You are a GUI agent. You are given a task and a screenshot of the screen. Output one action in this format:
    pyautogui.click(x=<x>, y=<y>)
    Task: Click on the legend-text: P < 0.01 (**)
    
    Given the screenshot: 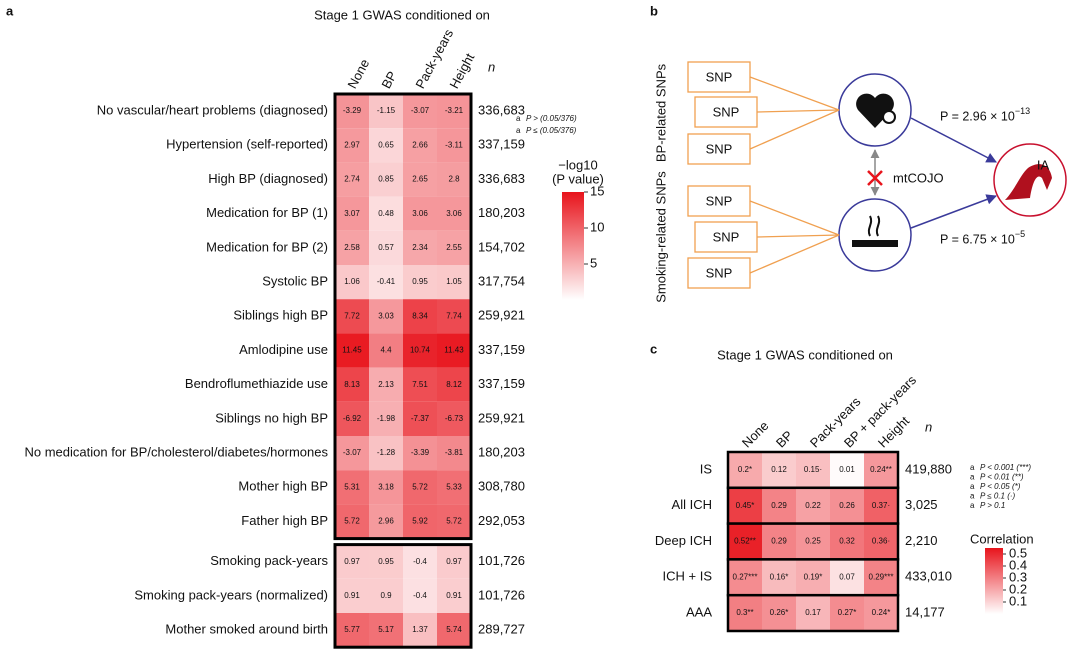 What is the action you would take?
    pyautogui.click(x=1002, y=477)
    